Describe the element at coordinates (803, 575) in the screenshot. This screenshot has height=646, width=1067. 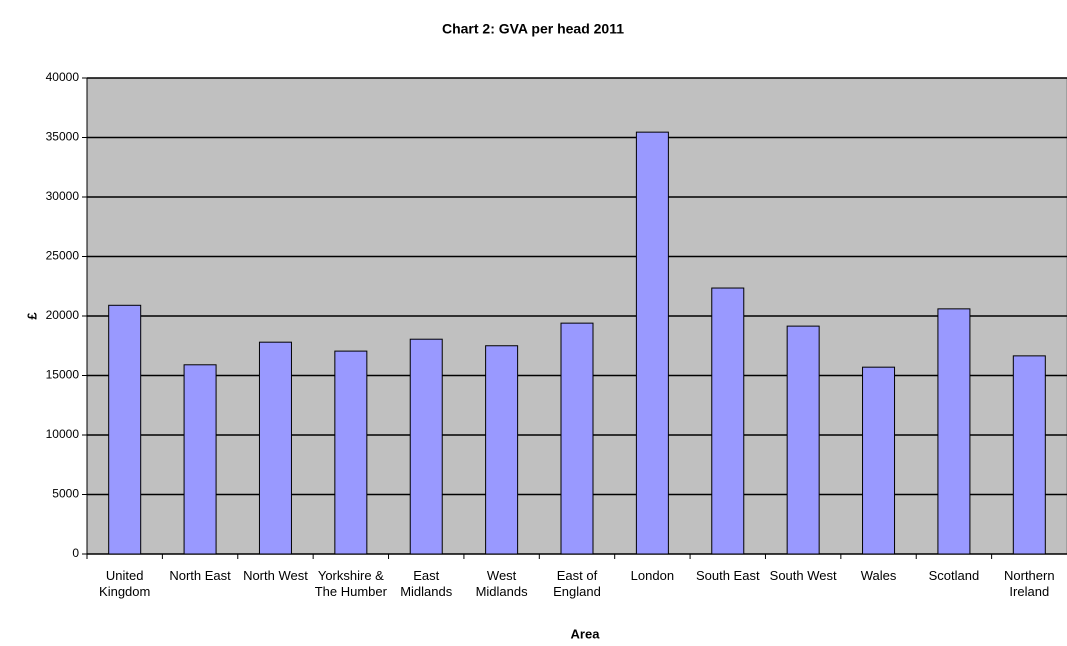
I see `x-tick-label: South West` at that location.